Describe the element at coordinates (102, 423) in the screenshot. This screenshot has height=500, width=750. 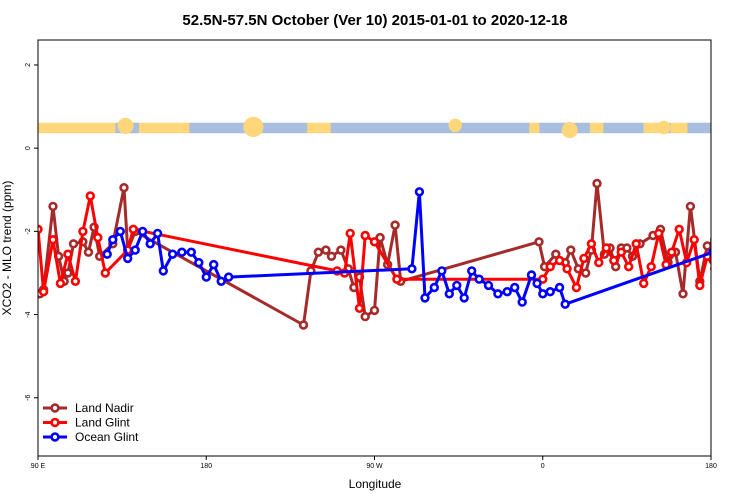
I see `legend-label: Land Glint` at that location.